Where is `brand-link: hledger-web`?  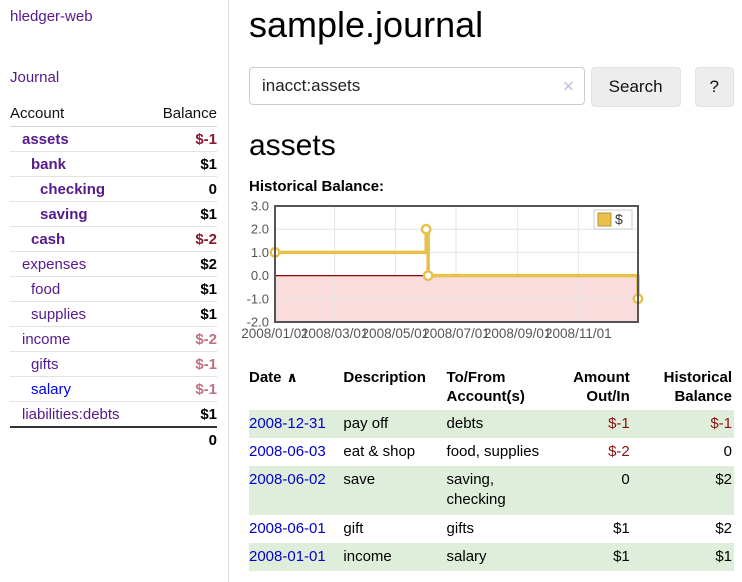 brand-link: hledger-web is located at coordinates (51, 16).